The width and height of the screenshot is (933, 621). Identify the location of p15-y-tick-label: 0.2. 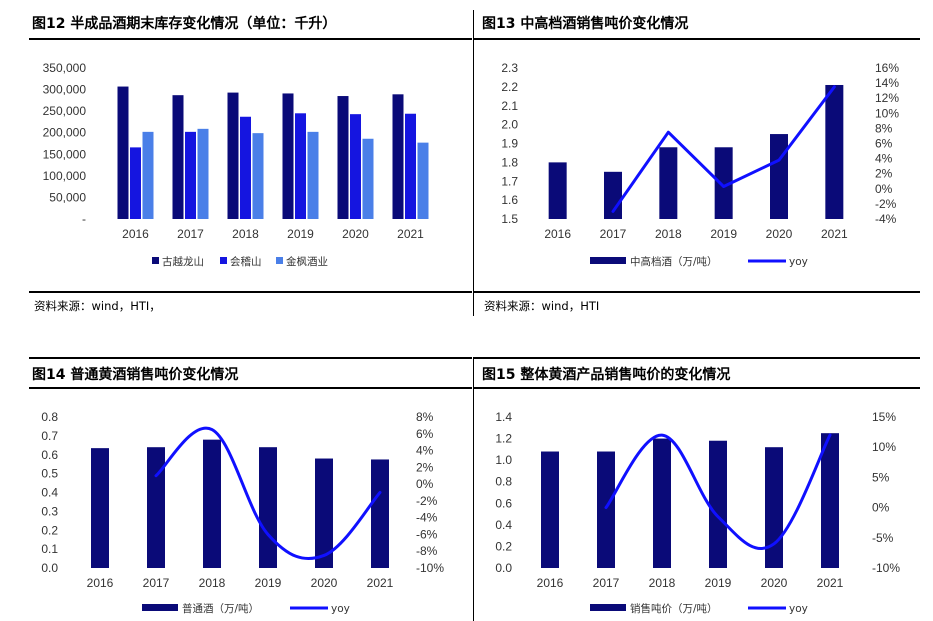
(503, 546).